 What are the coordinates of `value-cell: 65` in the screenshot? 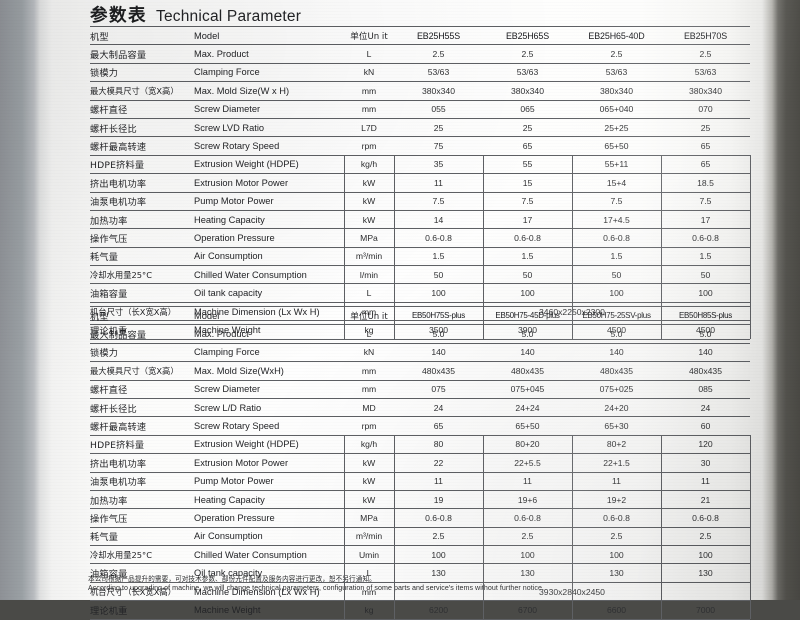 It's located at (527, 146).